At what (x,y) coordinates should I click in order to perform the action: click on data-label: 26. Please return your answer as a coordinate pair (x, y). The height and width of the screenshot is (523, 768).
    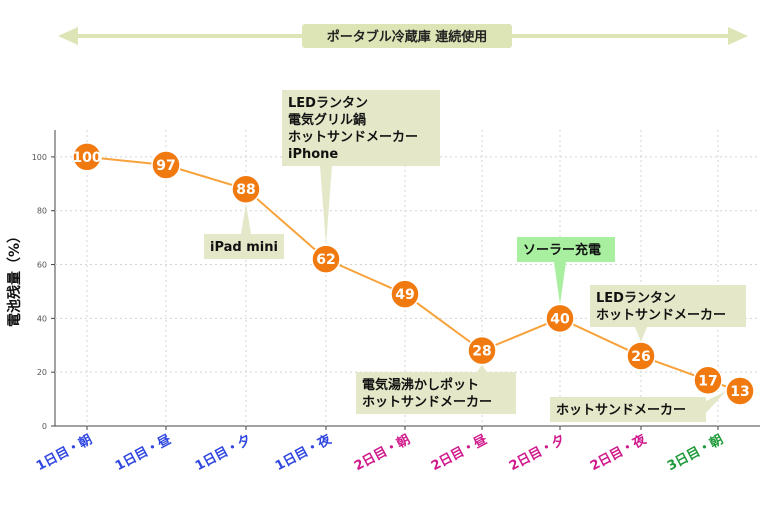
    Looking at the image, I should click on (640, 357).